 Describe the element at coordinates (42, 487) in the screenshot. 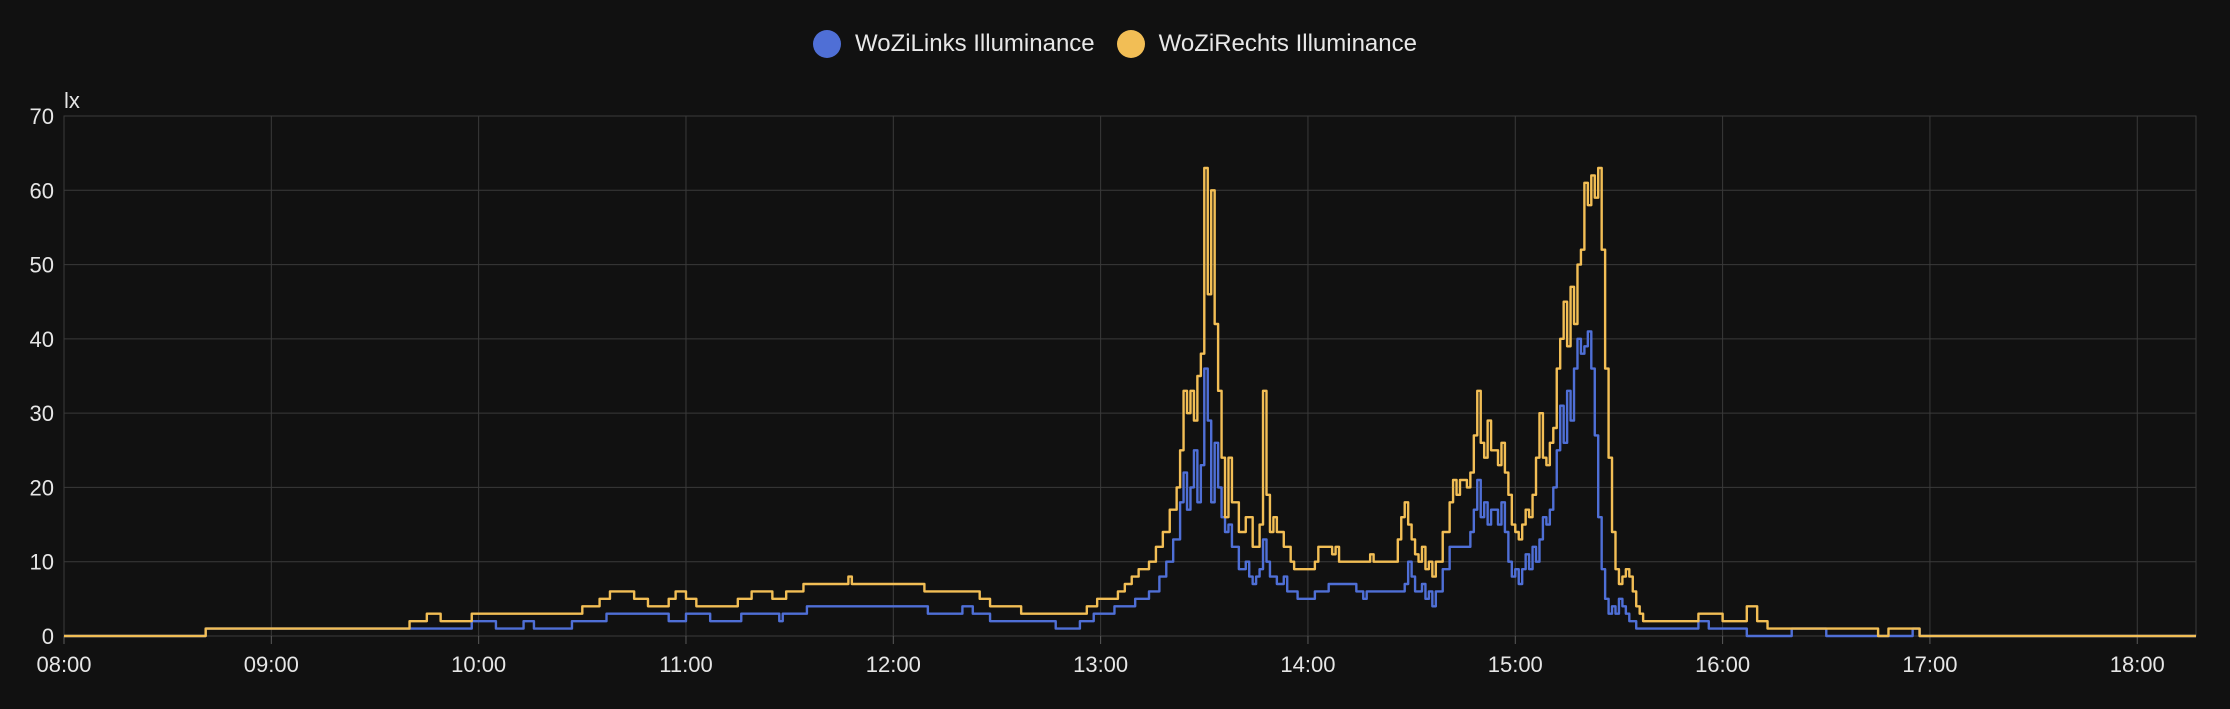

I see `y-tick-label: 20` at that location.